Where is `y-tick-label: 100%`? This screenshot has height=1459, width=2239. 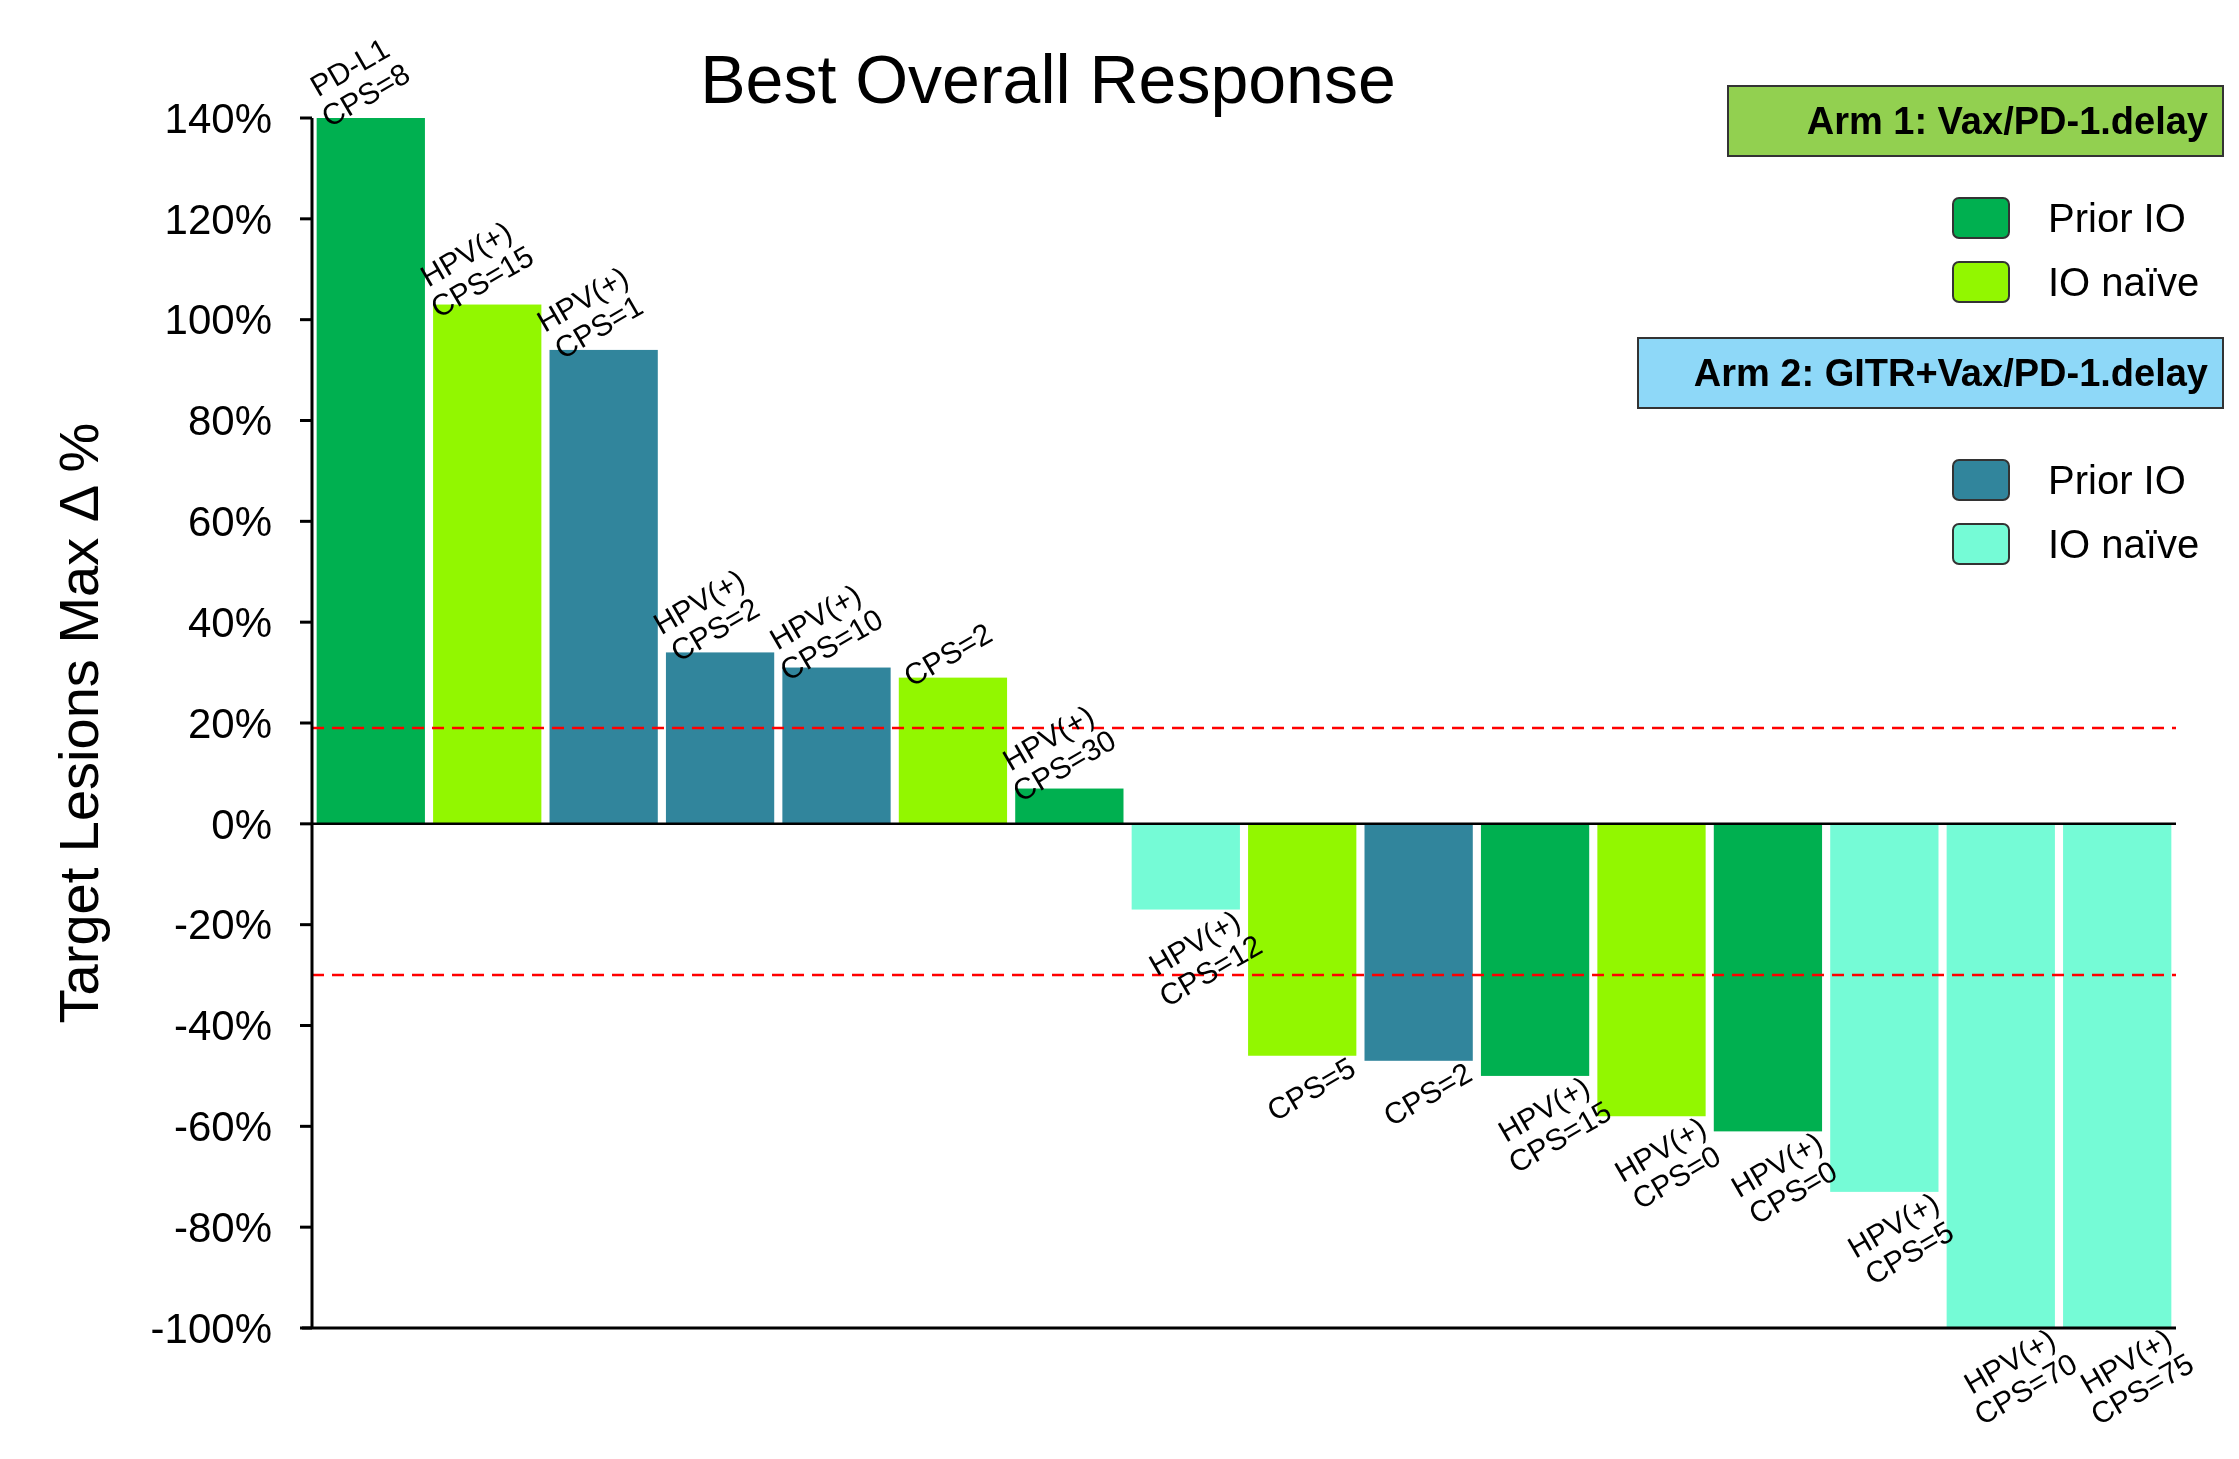
y-tick-label: 100% is located at coordinates (218, 320).